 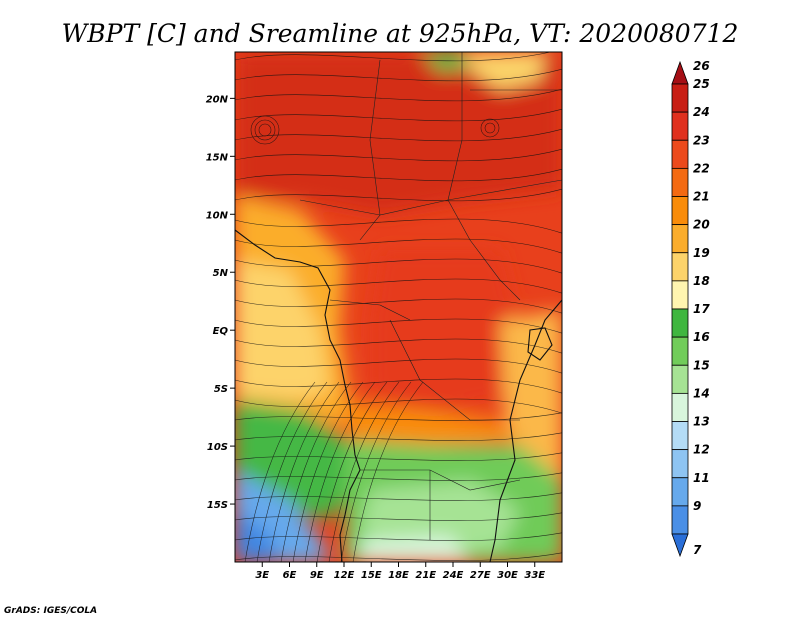 What do you see at coordinates (701, 309) in the screenshot?
I see `colorbar-label: 17` at bounding box center [701, 309].